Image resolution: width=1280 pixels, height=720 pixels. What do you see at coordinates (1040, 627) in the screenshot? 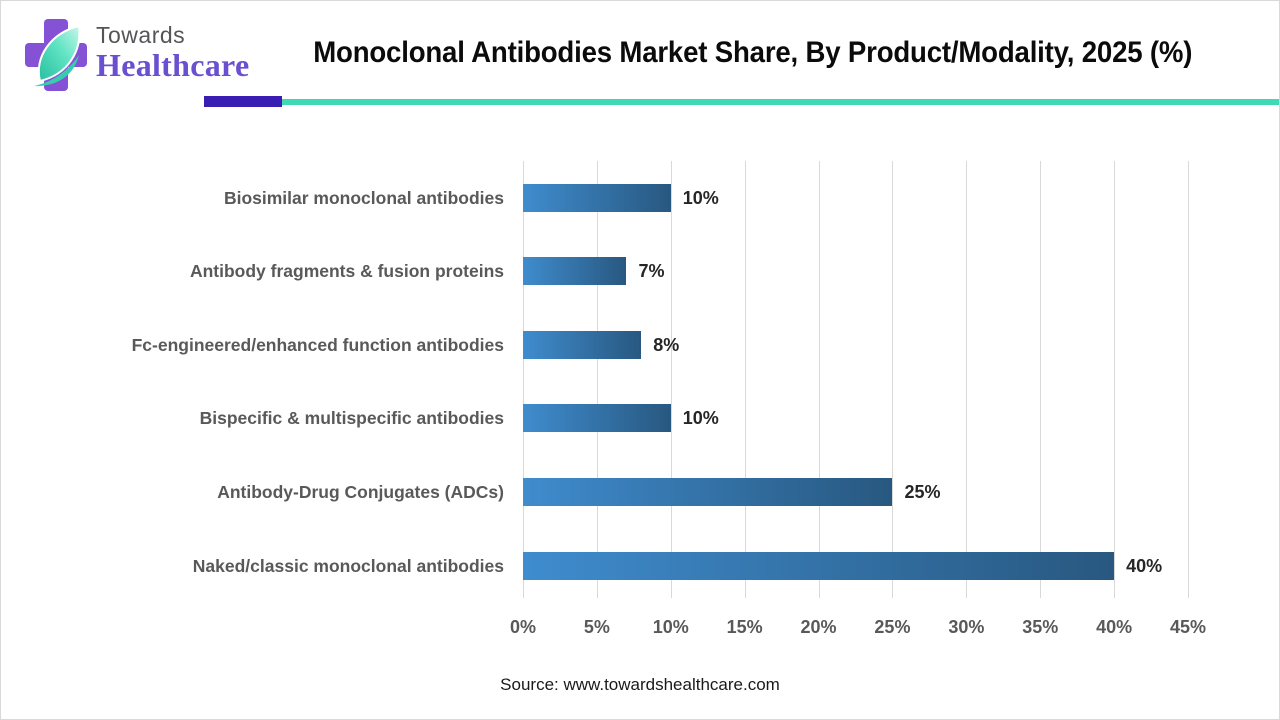
I see `x-axis-tick-label: 35%` at bounding box center [1040, 627].